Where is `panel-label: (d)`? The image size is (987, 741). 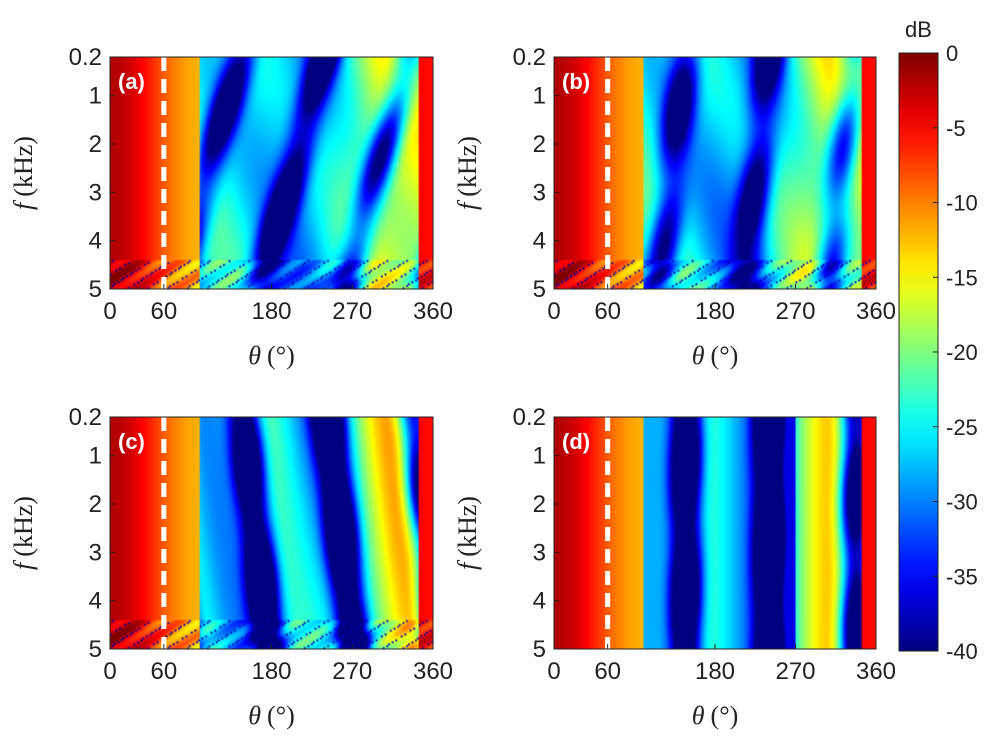 panel-label: (d) is located at coordinates (576, 441).